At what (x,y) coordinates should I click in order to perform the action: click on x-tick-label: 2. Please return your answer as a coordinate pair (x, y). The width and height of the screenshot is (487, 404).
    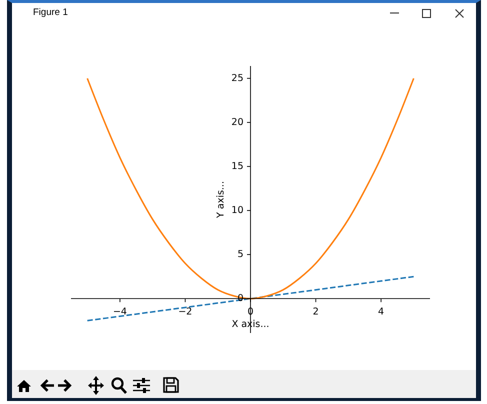
    Looking at the image, I should click on (315, 312).